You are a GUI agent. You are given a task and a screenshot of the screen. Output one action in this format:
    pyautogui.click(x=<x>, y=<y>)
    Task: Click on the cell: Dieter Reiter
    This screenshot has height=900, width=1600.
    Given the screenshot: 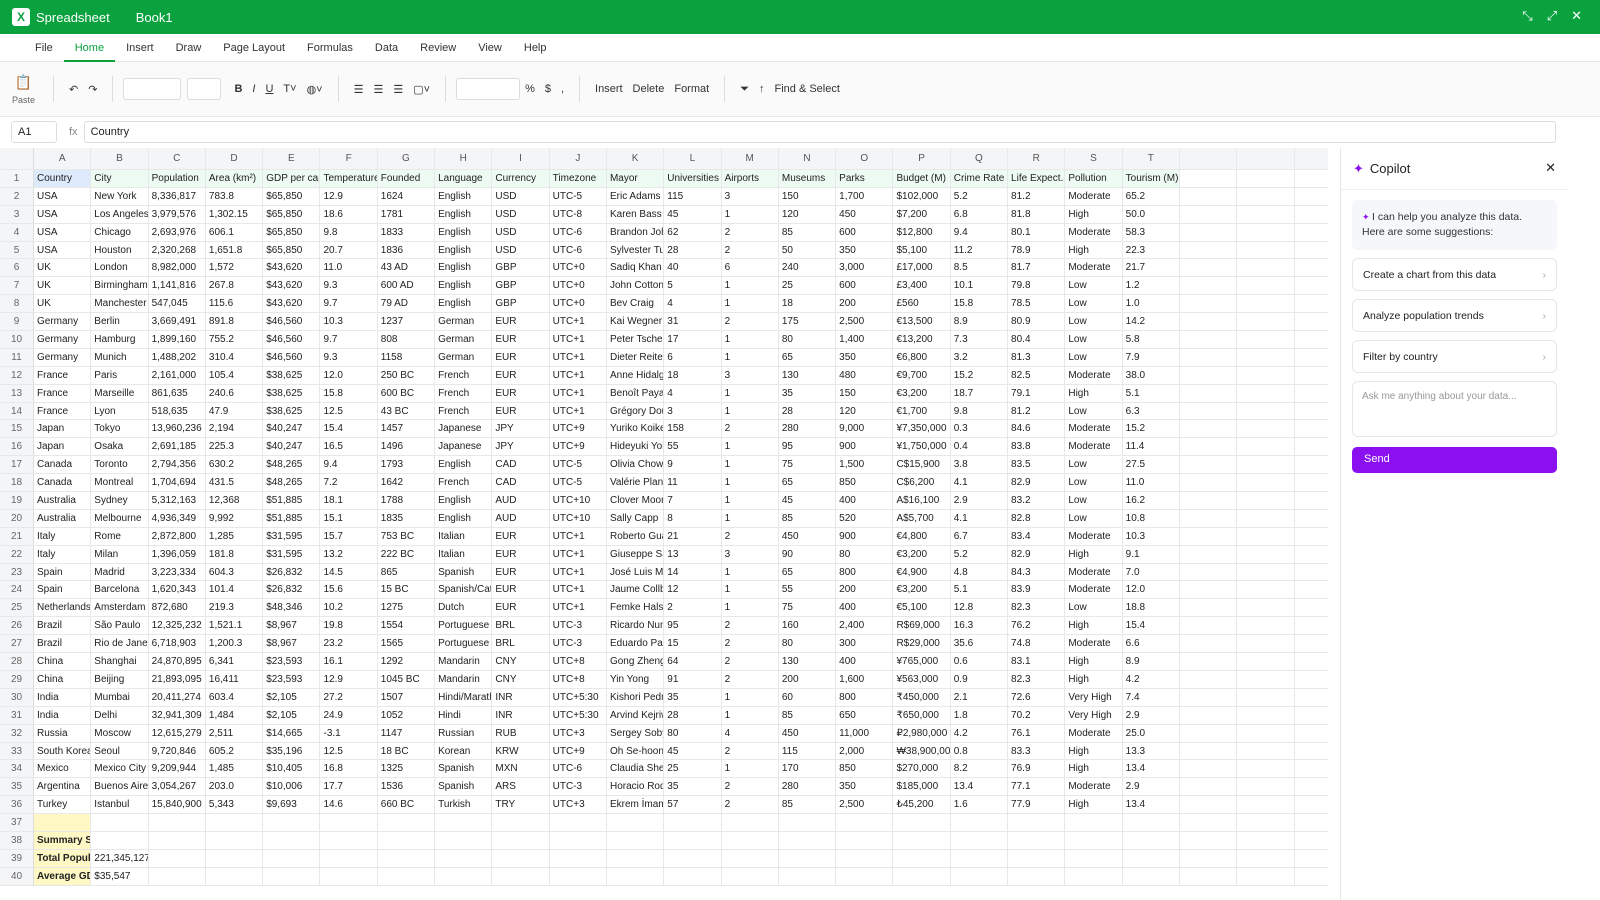 What is the action you would take?
    pyautogui.click(x=635, y=357)
    